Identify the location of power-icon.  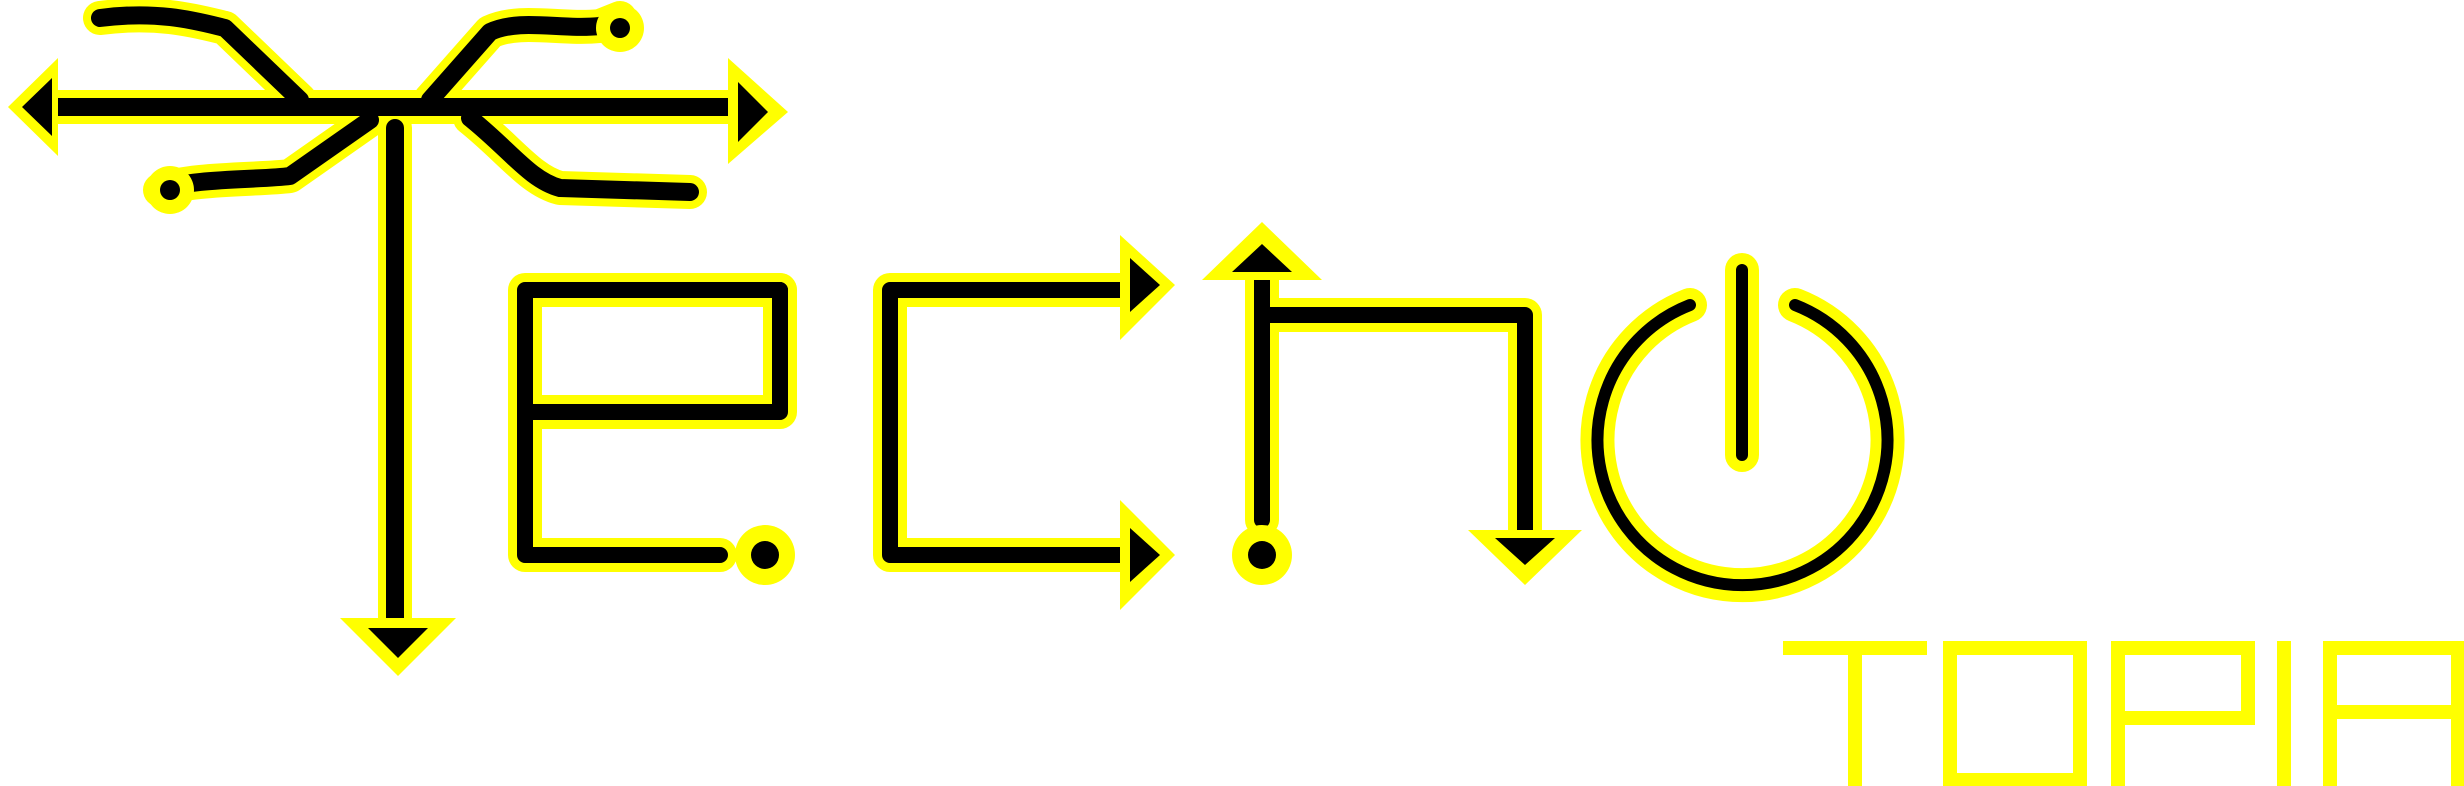
(1742, 428).